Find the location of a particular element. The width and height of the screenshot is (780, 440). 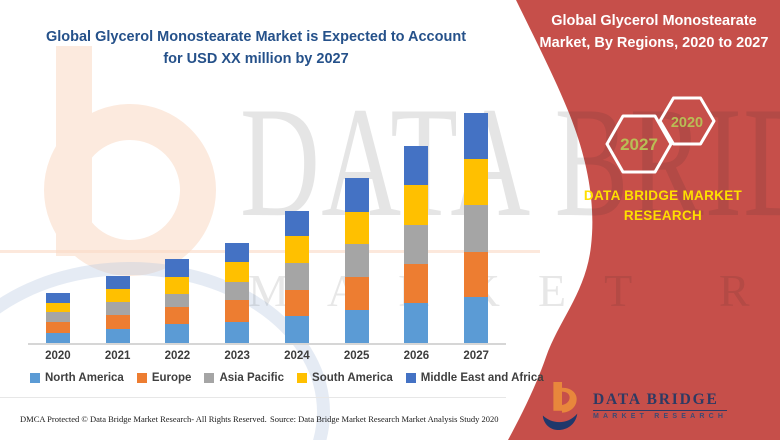

legend-label: Middle East and Africa is located at coordinates (482, 378).